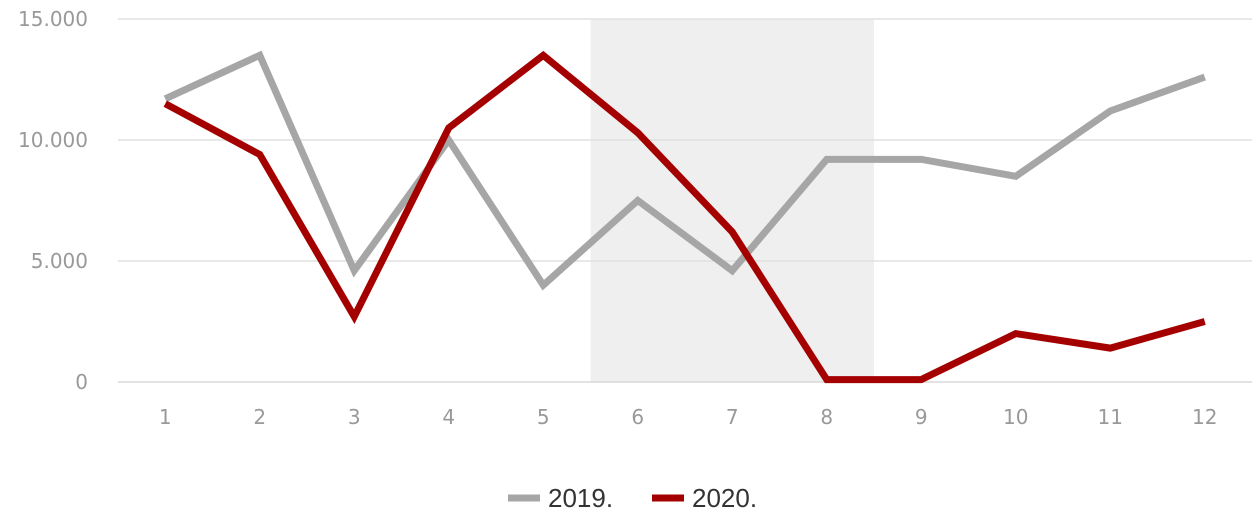  What do you see at coordinates (543, 417) in the screenshot?
I see `x-tick-label: 5` at bounding box center [543, 417].